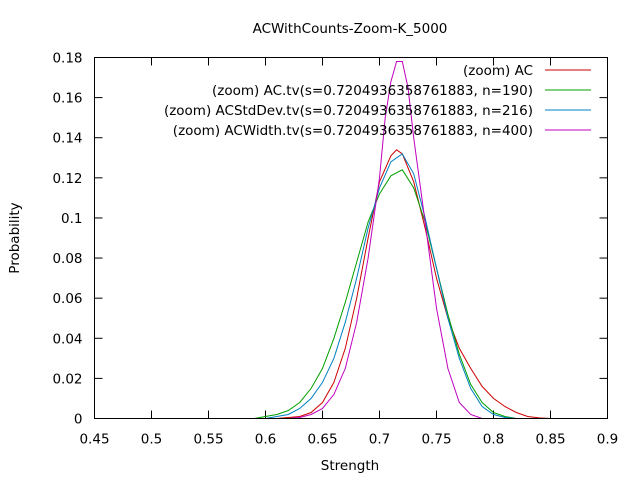 The height and width of the screenshot is (480, 640). Describe the element at coordinates (379, 440) in the screenshot. I see `x-tick-label: 0.7` at that location.